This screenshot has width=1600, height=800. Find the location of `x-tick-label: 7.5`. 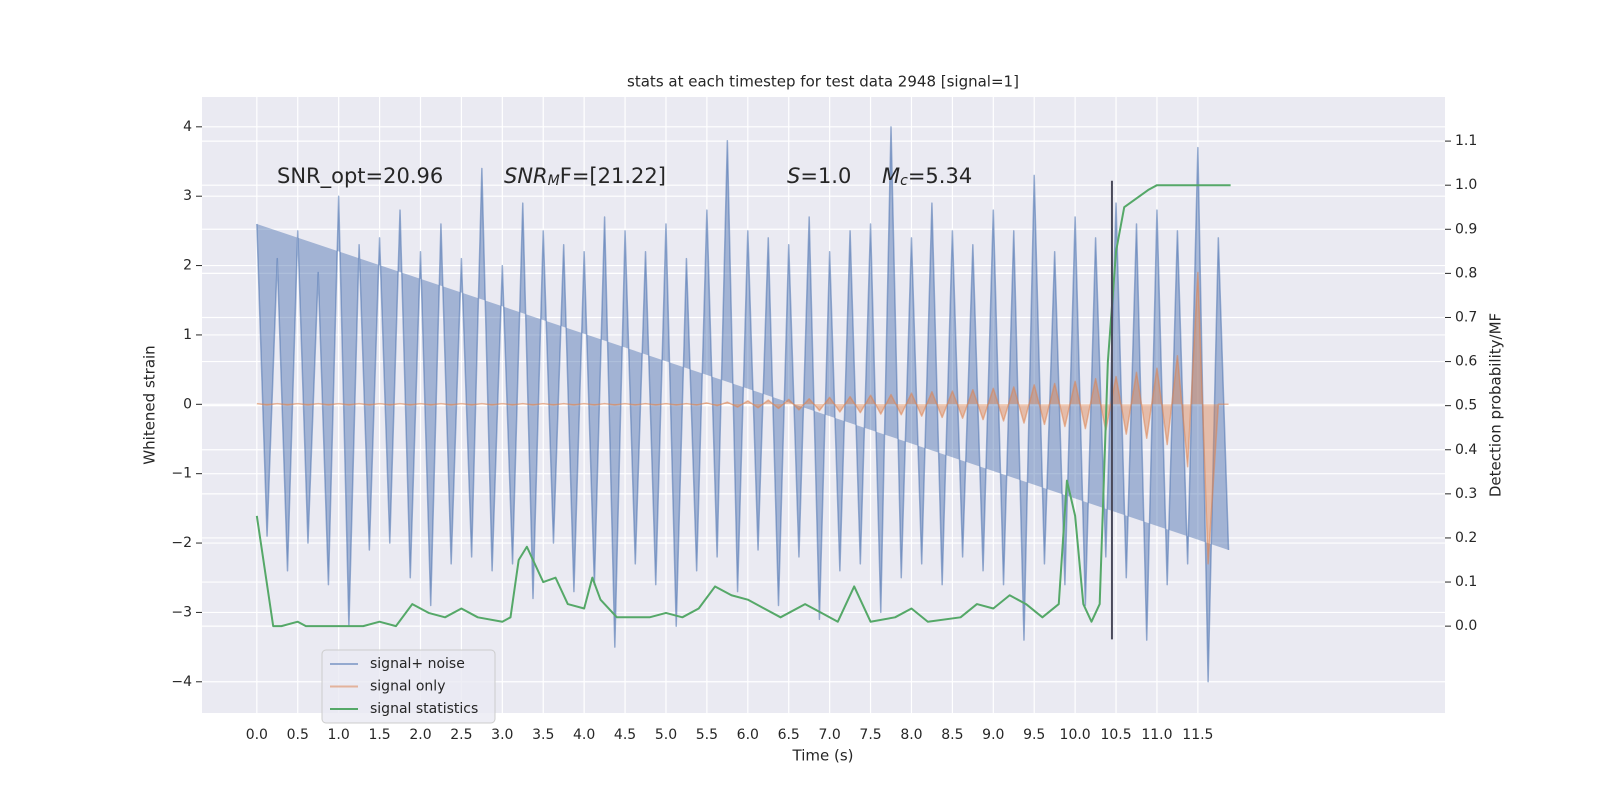

x-tick-label: 7.5 is located at coordinates (870, 735).